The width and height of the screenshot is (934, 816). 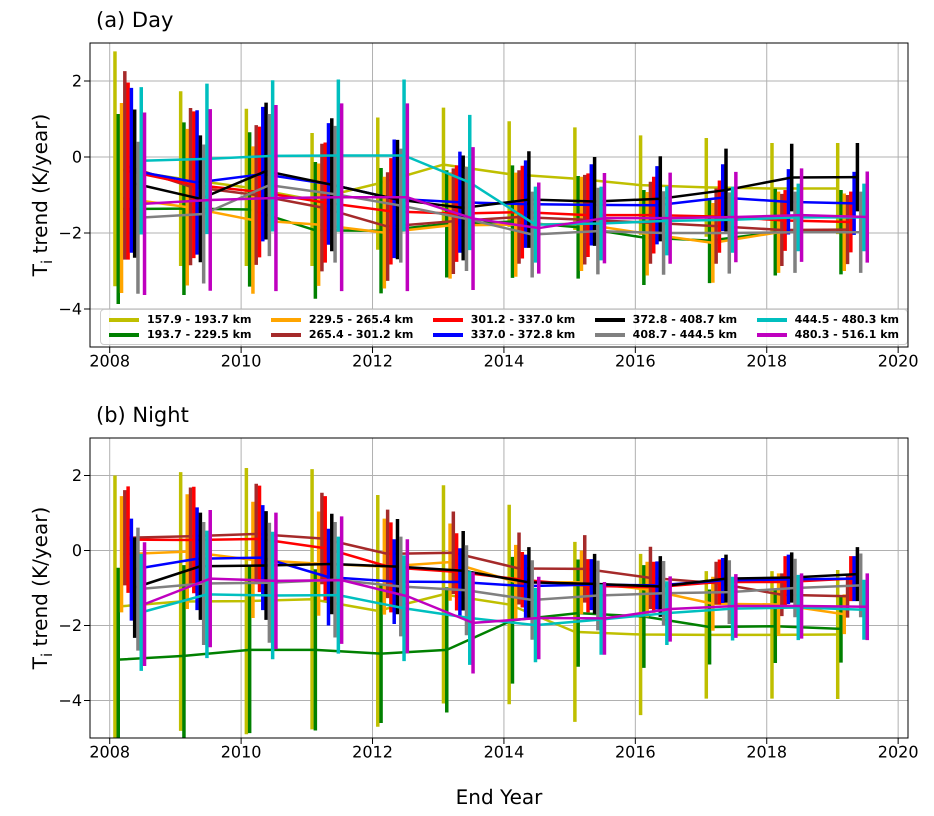 I want to click on legend-label: 265.4 - 301.2 km, so click(x=361, y=334).